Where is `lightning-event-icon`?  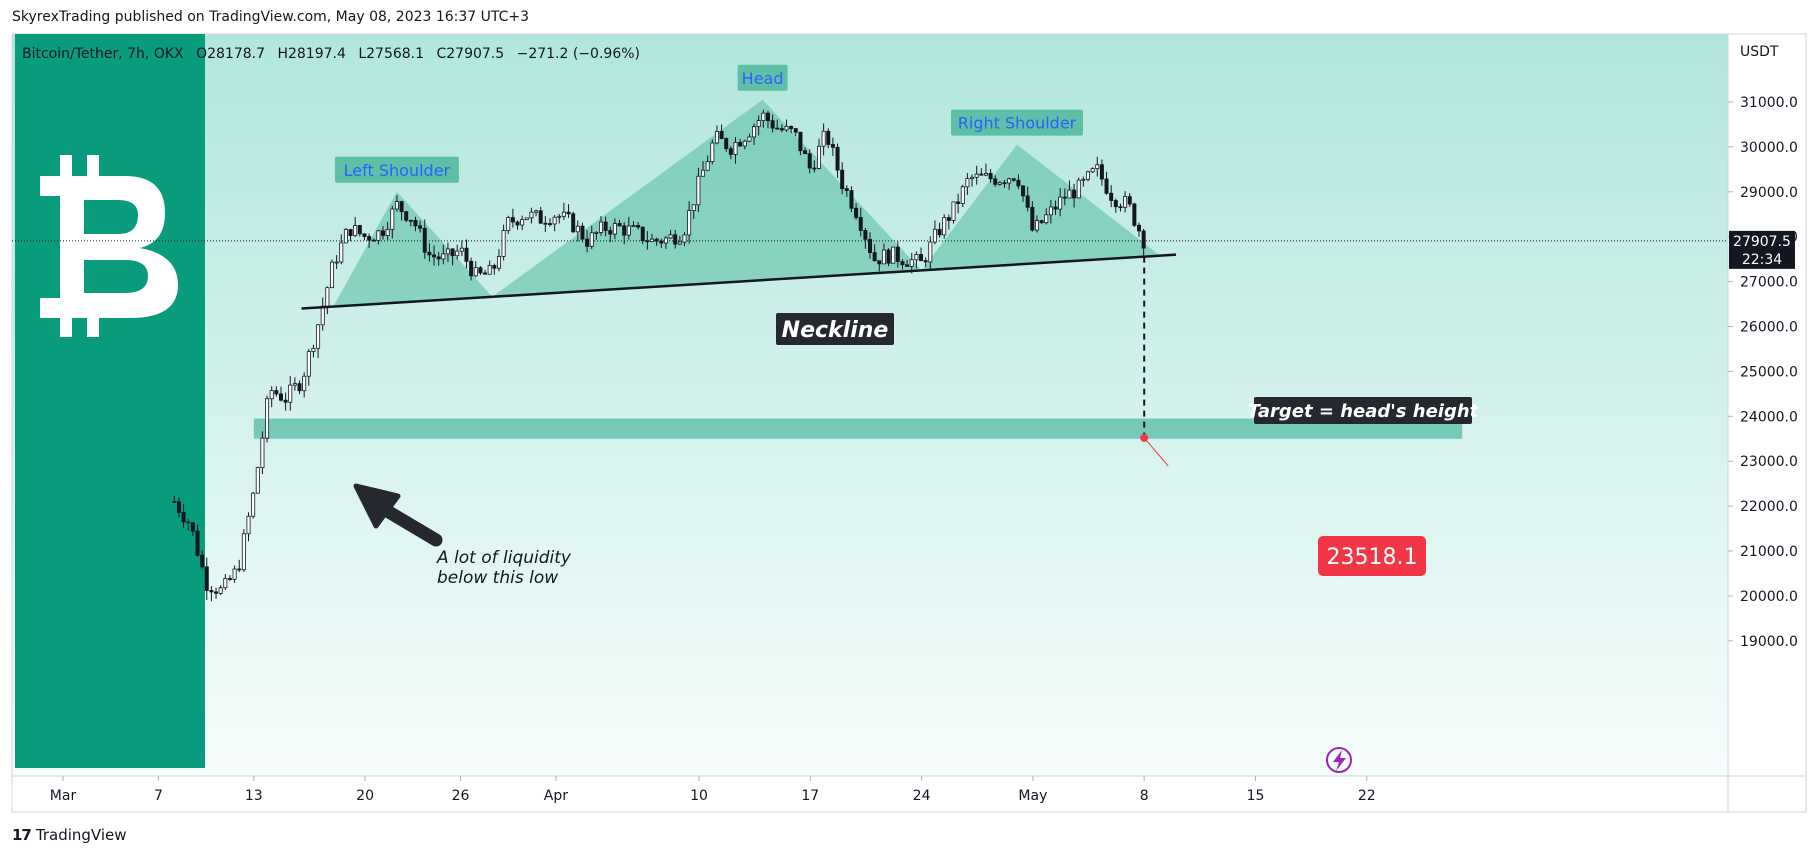 lightning-event-icon is located at coordinates (1339, 760).